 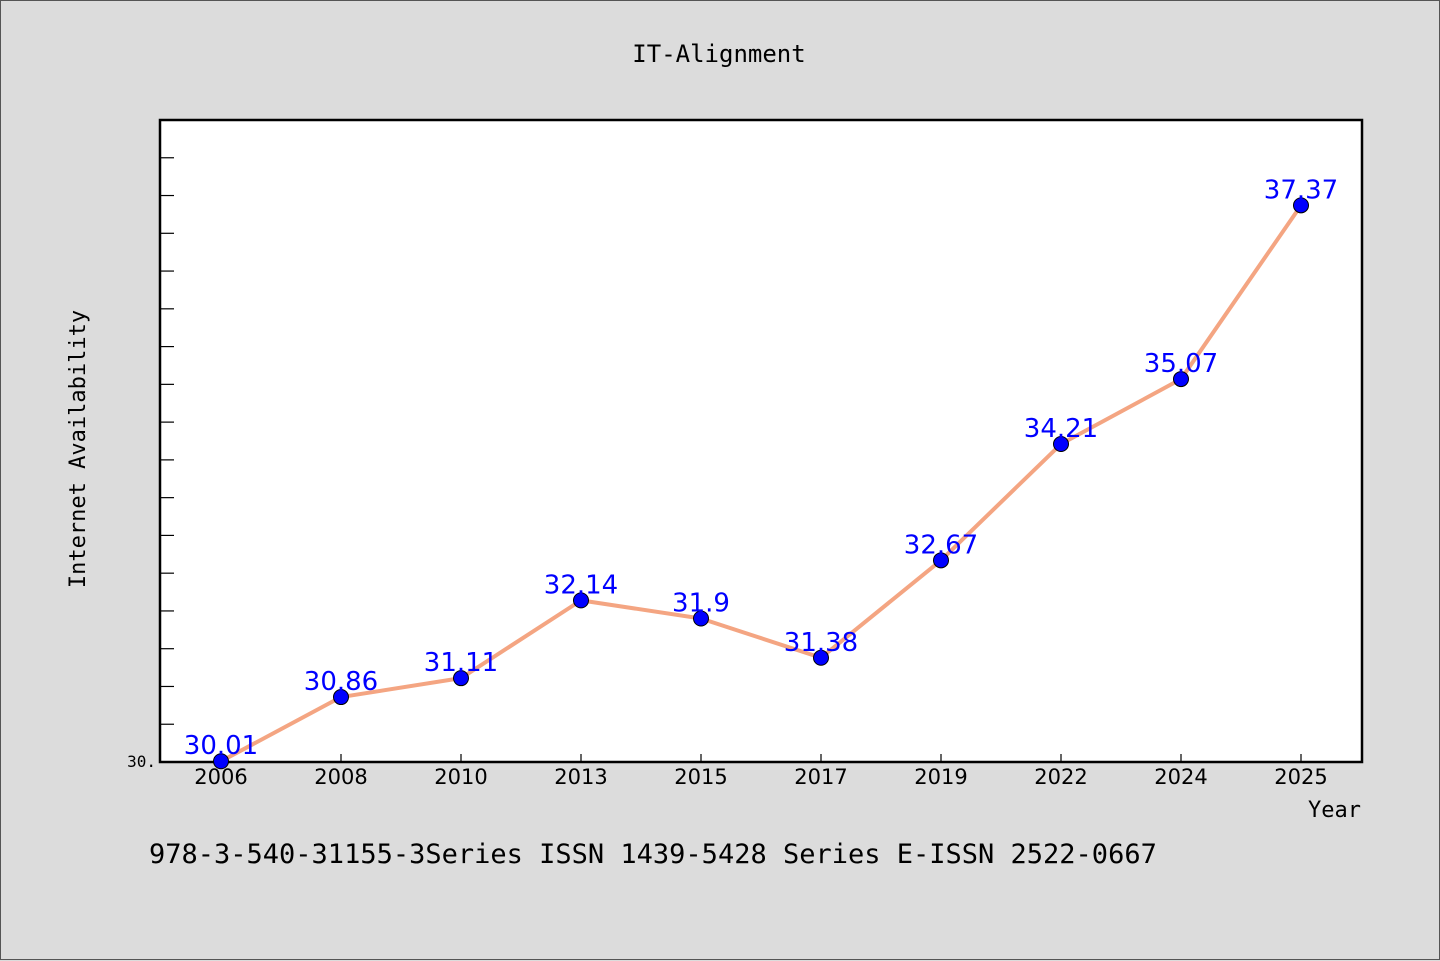 What do you see at coordinates (461, 663) in the screenshot?
I see `data-label: 31.11` at bounding box center [461, 663].